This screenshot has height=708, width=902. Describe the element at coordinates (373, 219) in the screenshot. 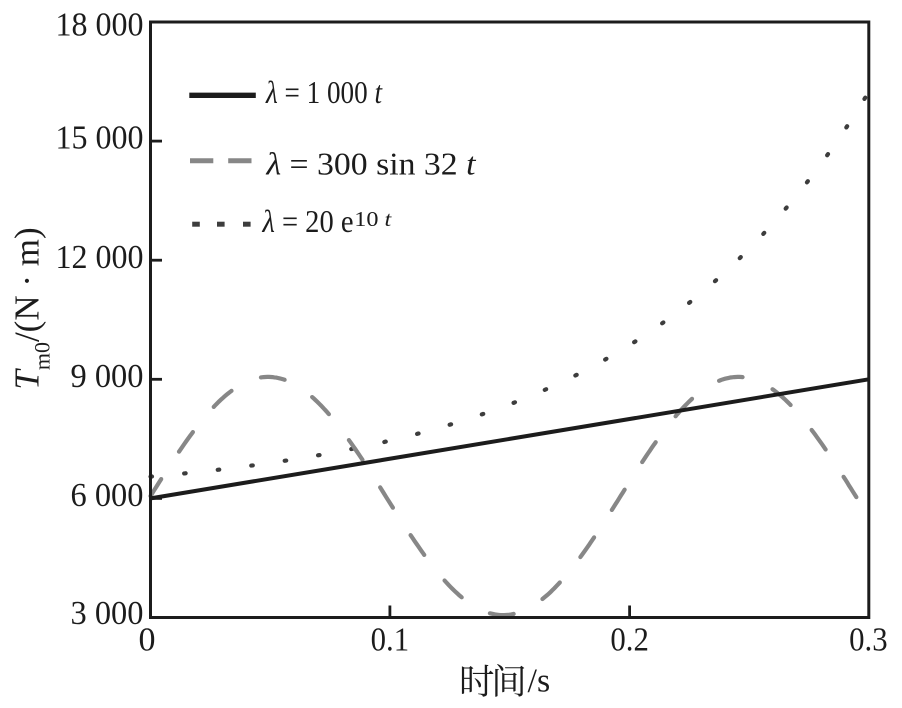

I see `svg-text: 10 t` at that location.